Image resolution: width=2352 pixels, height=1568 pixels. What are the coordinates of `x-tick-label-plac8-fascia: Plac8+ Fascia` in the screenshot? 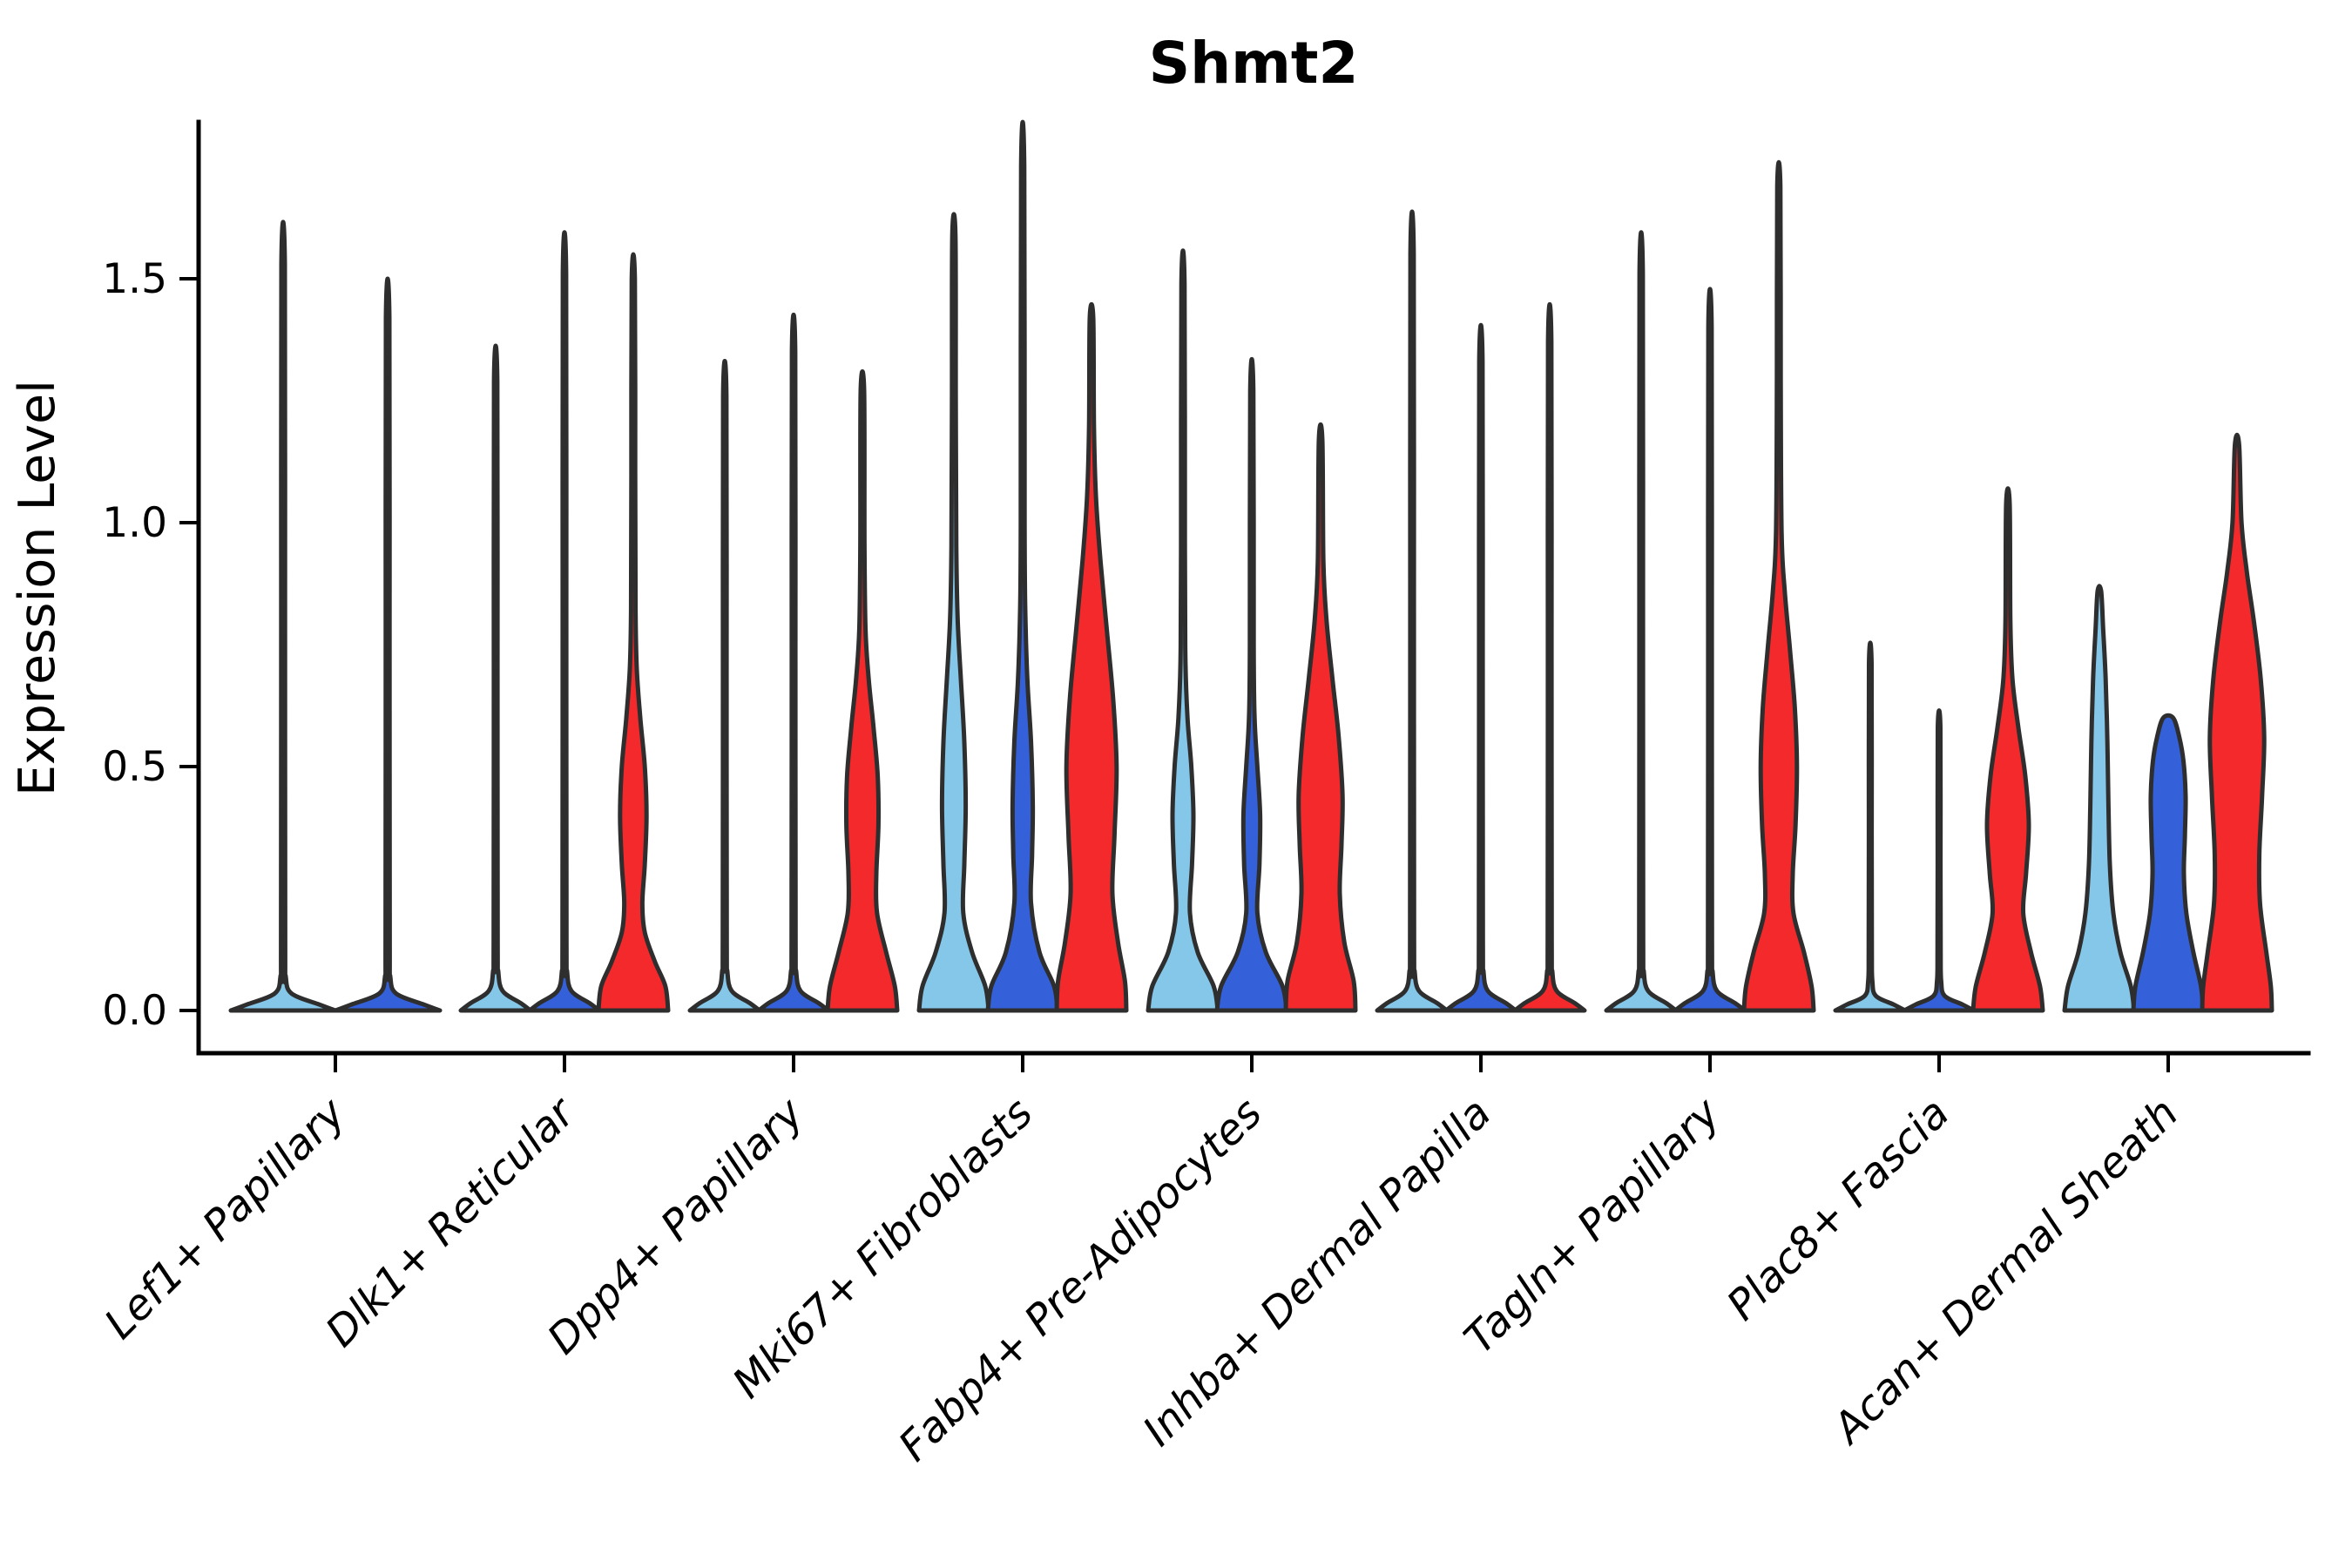 It's located at (1838, 1209).